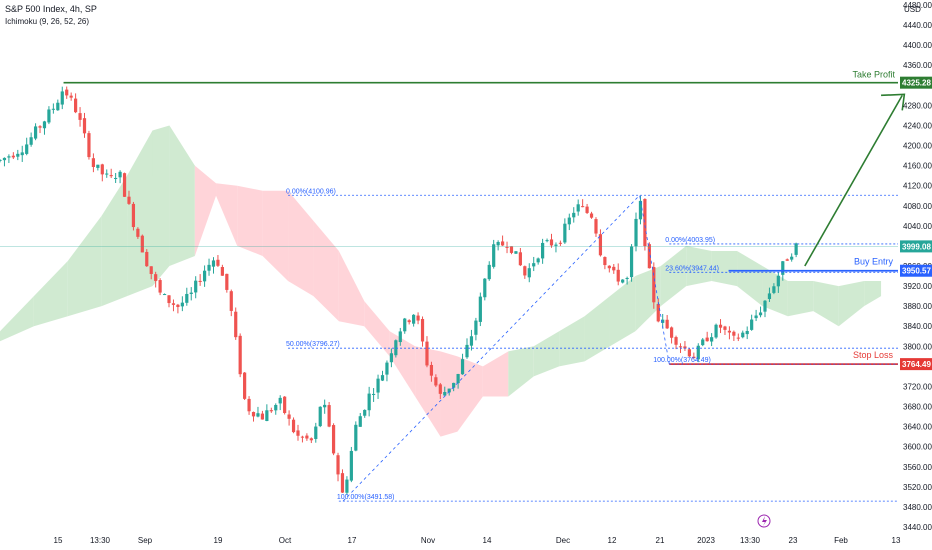 The image size is (932, 550). I want to click on x-tick-label: Sep, so click(145, 540).